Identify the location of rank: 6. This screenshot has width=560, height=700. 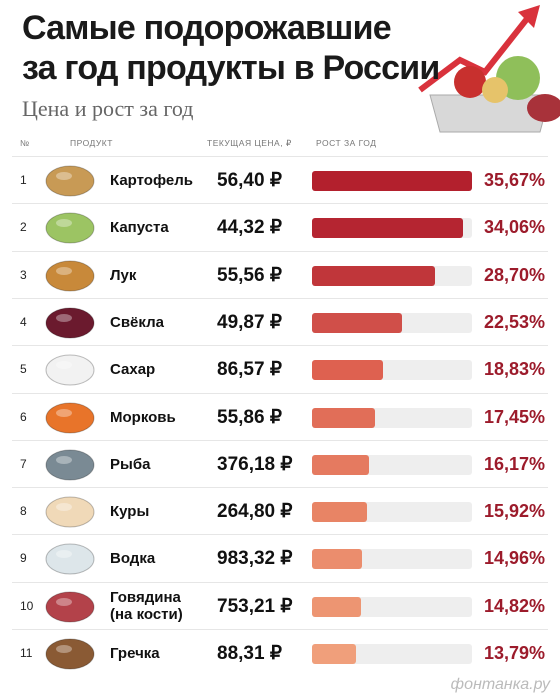
(23, 416).